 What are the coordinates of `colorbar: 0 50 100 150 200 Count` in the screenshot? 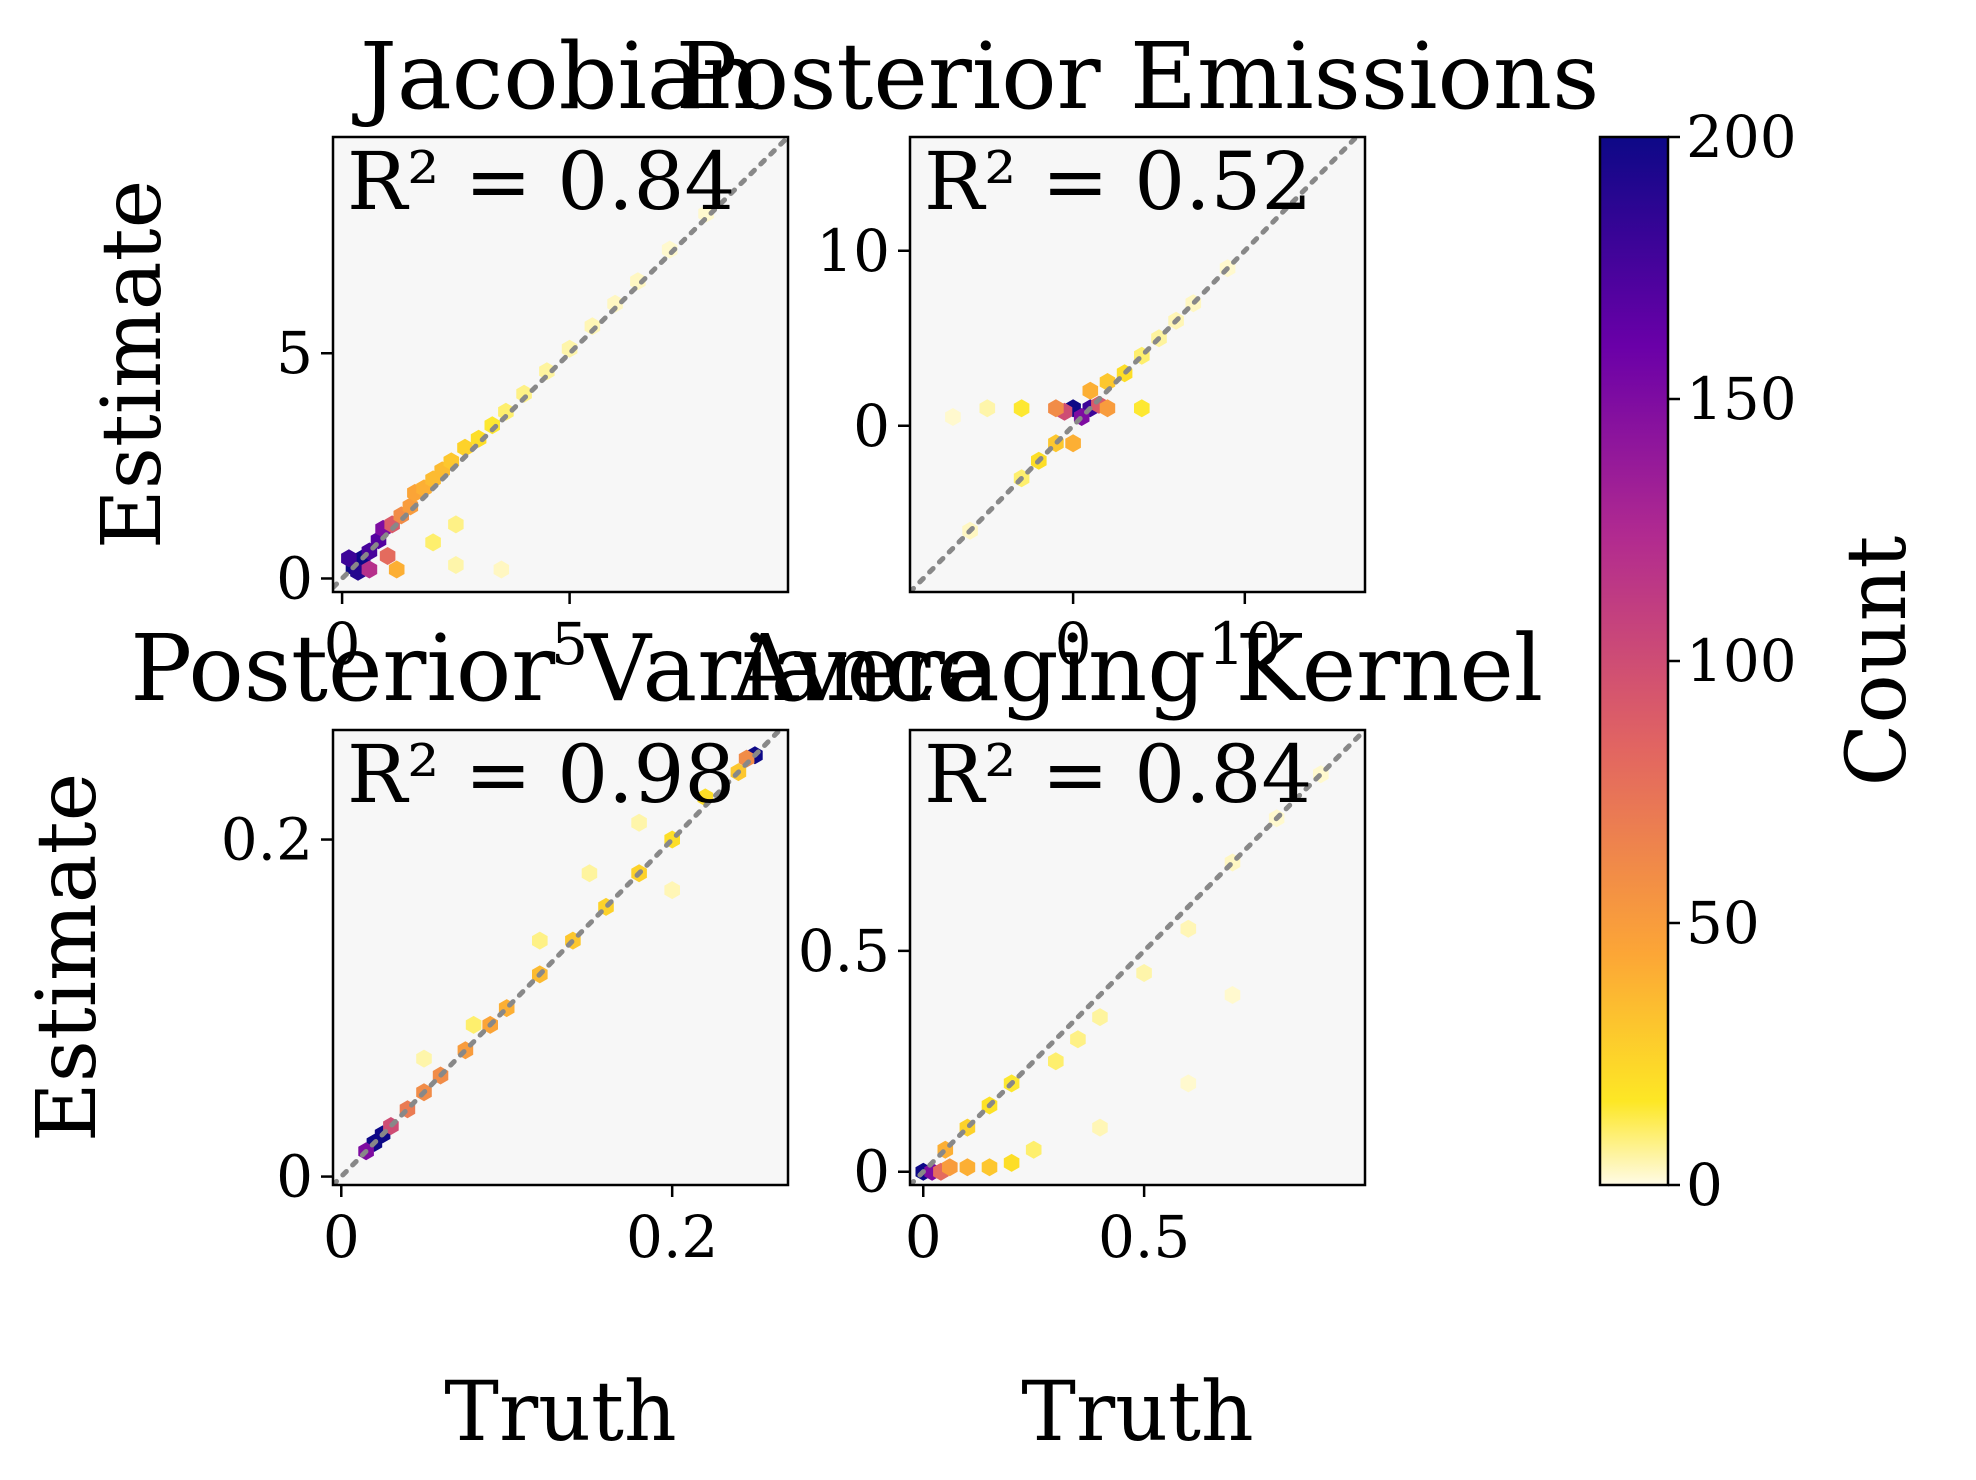 It's located at (1761, 661).